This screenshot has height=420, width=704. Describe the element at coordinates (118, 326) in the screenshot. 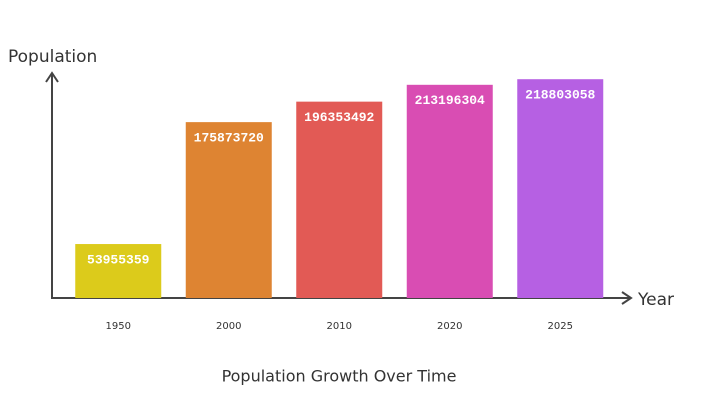

I see `x-tick-label: 1950` at that location.